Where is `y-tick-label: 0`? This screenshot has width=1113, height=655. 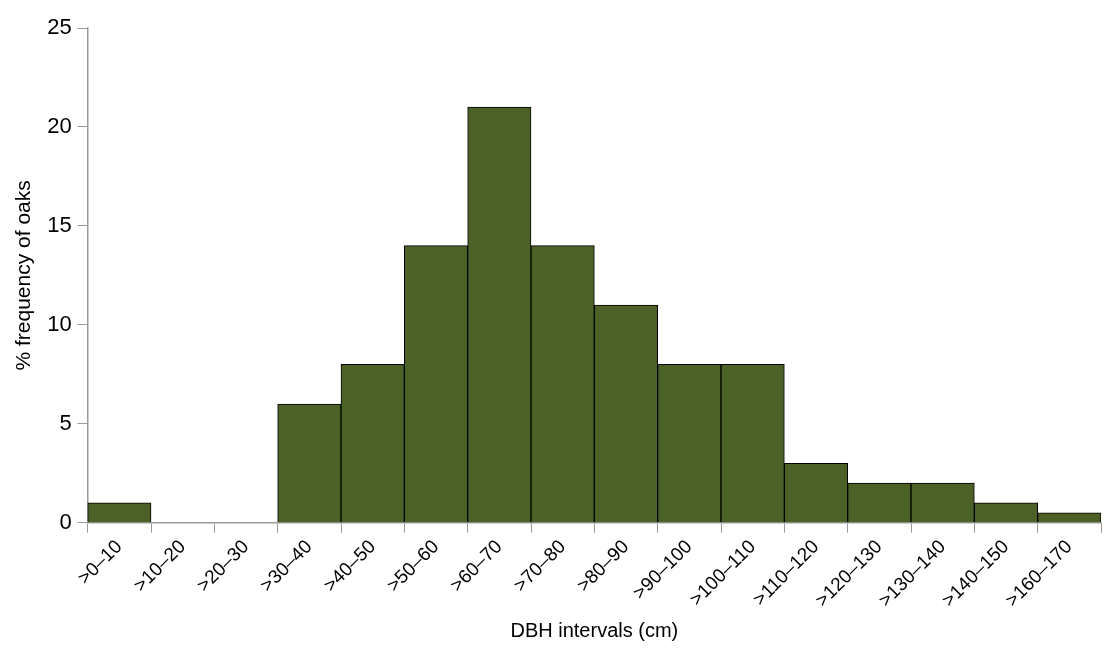 y-tick-label: 0 is located at coordinates (65, 521).